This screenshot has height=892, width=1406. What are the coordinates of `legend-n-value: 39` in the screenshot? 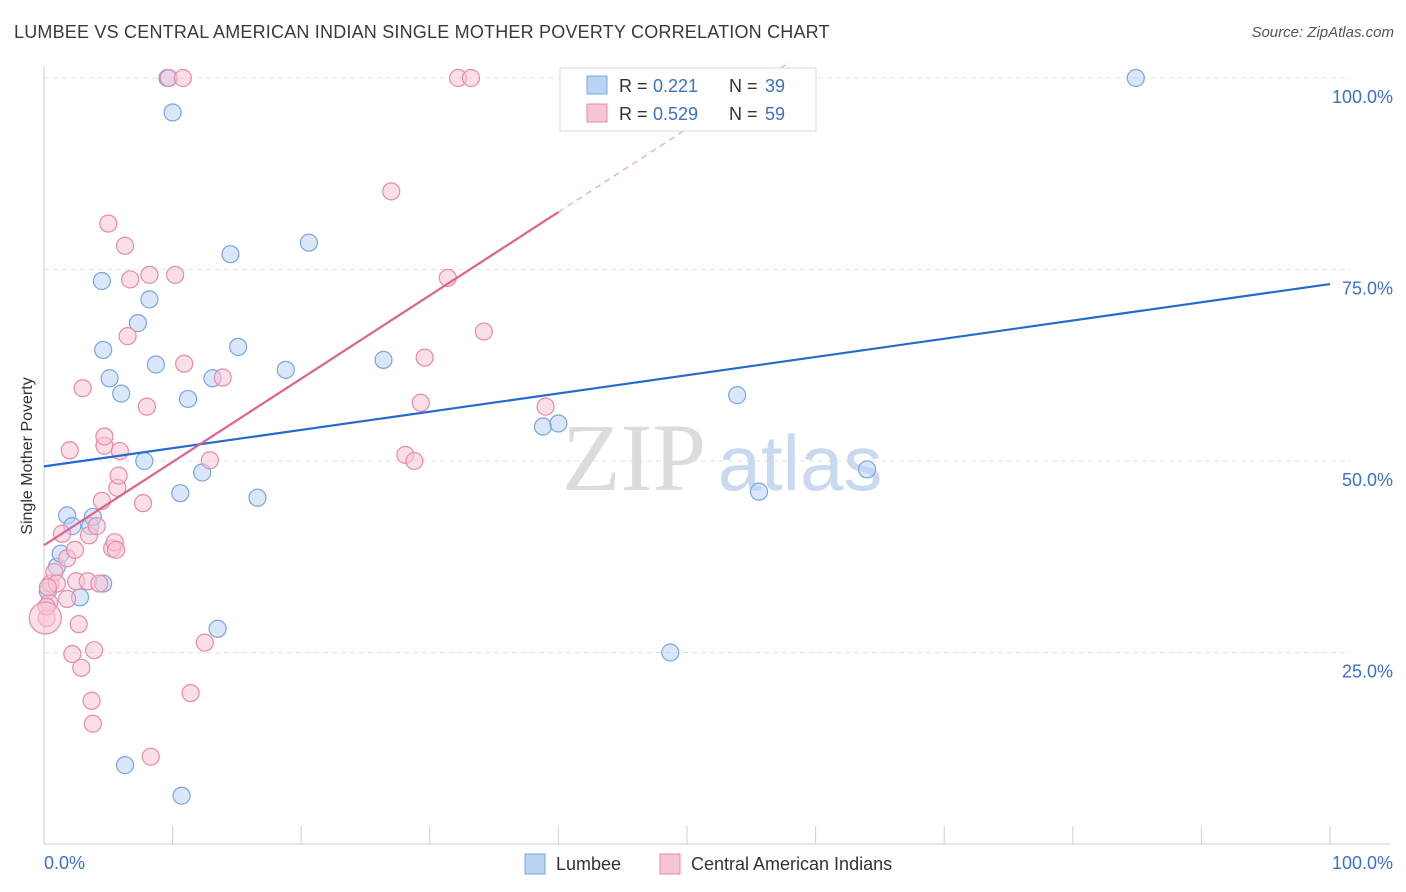 It's located at (775, 86).